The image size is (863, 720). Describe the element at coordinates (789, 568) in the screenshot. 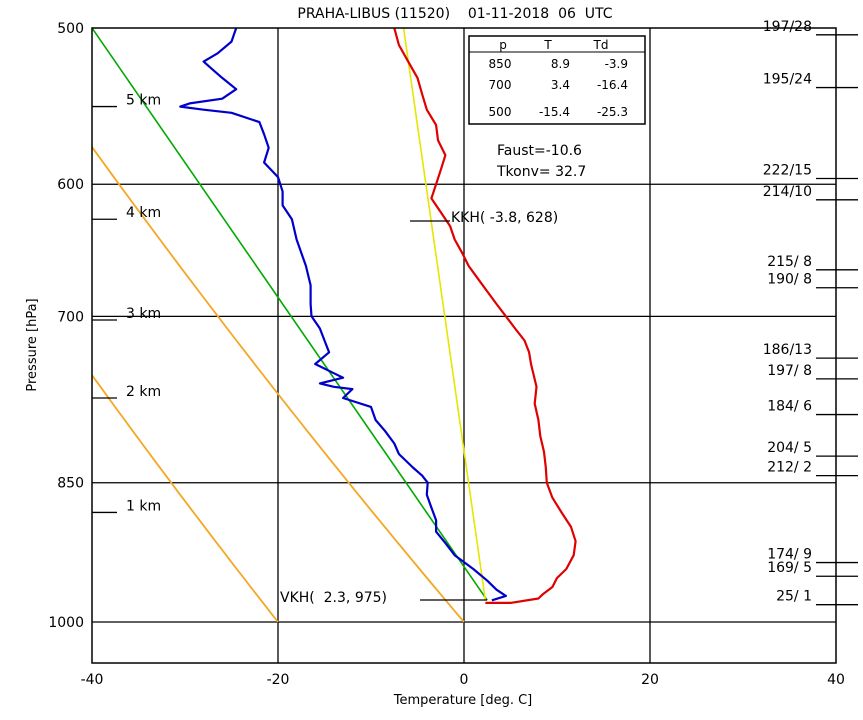

I see `wind-label: 169/ 5` at that location.